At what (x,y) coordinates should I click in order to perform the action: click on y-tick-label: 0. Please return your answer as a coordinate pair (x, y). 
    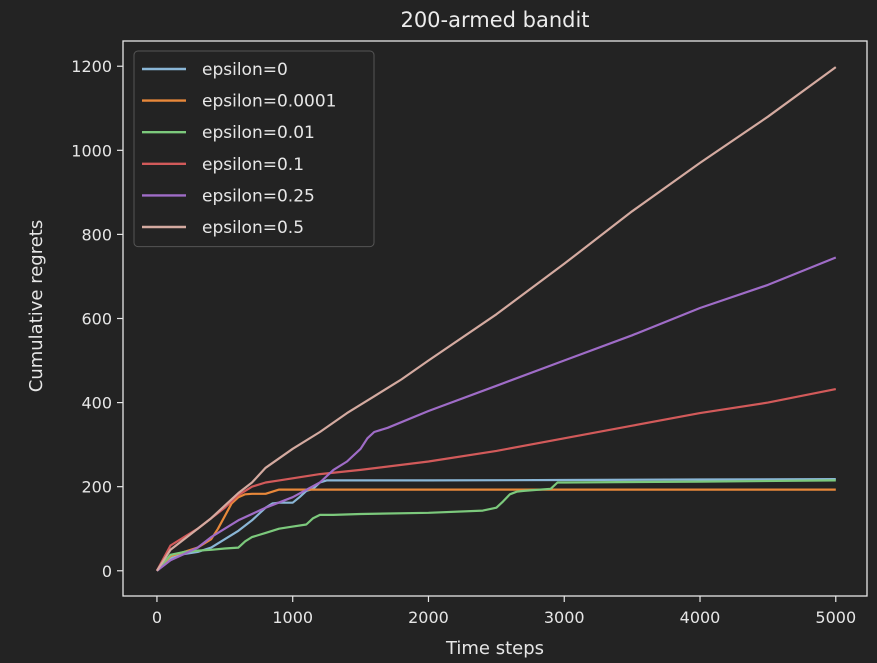
    Looking at the image, I should click on (107, 571).